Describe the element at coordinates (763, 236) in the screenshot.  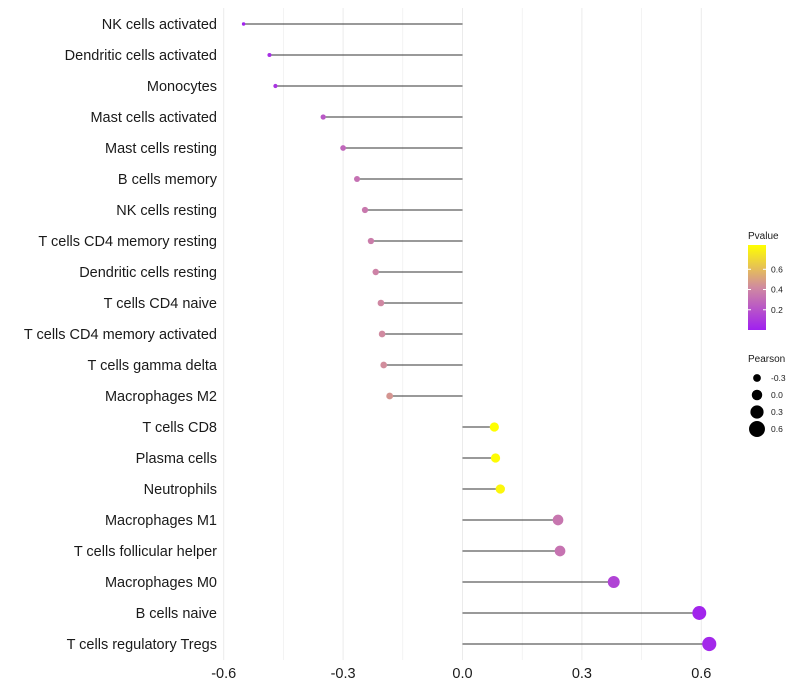
I see `color-legend-title: Pvalue` at that location.